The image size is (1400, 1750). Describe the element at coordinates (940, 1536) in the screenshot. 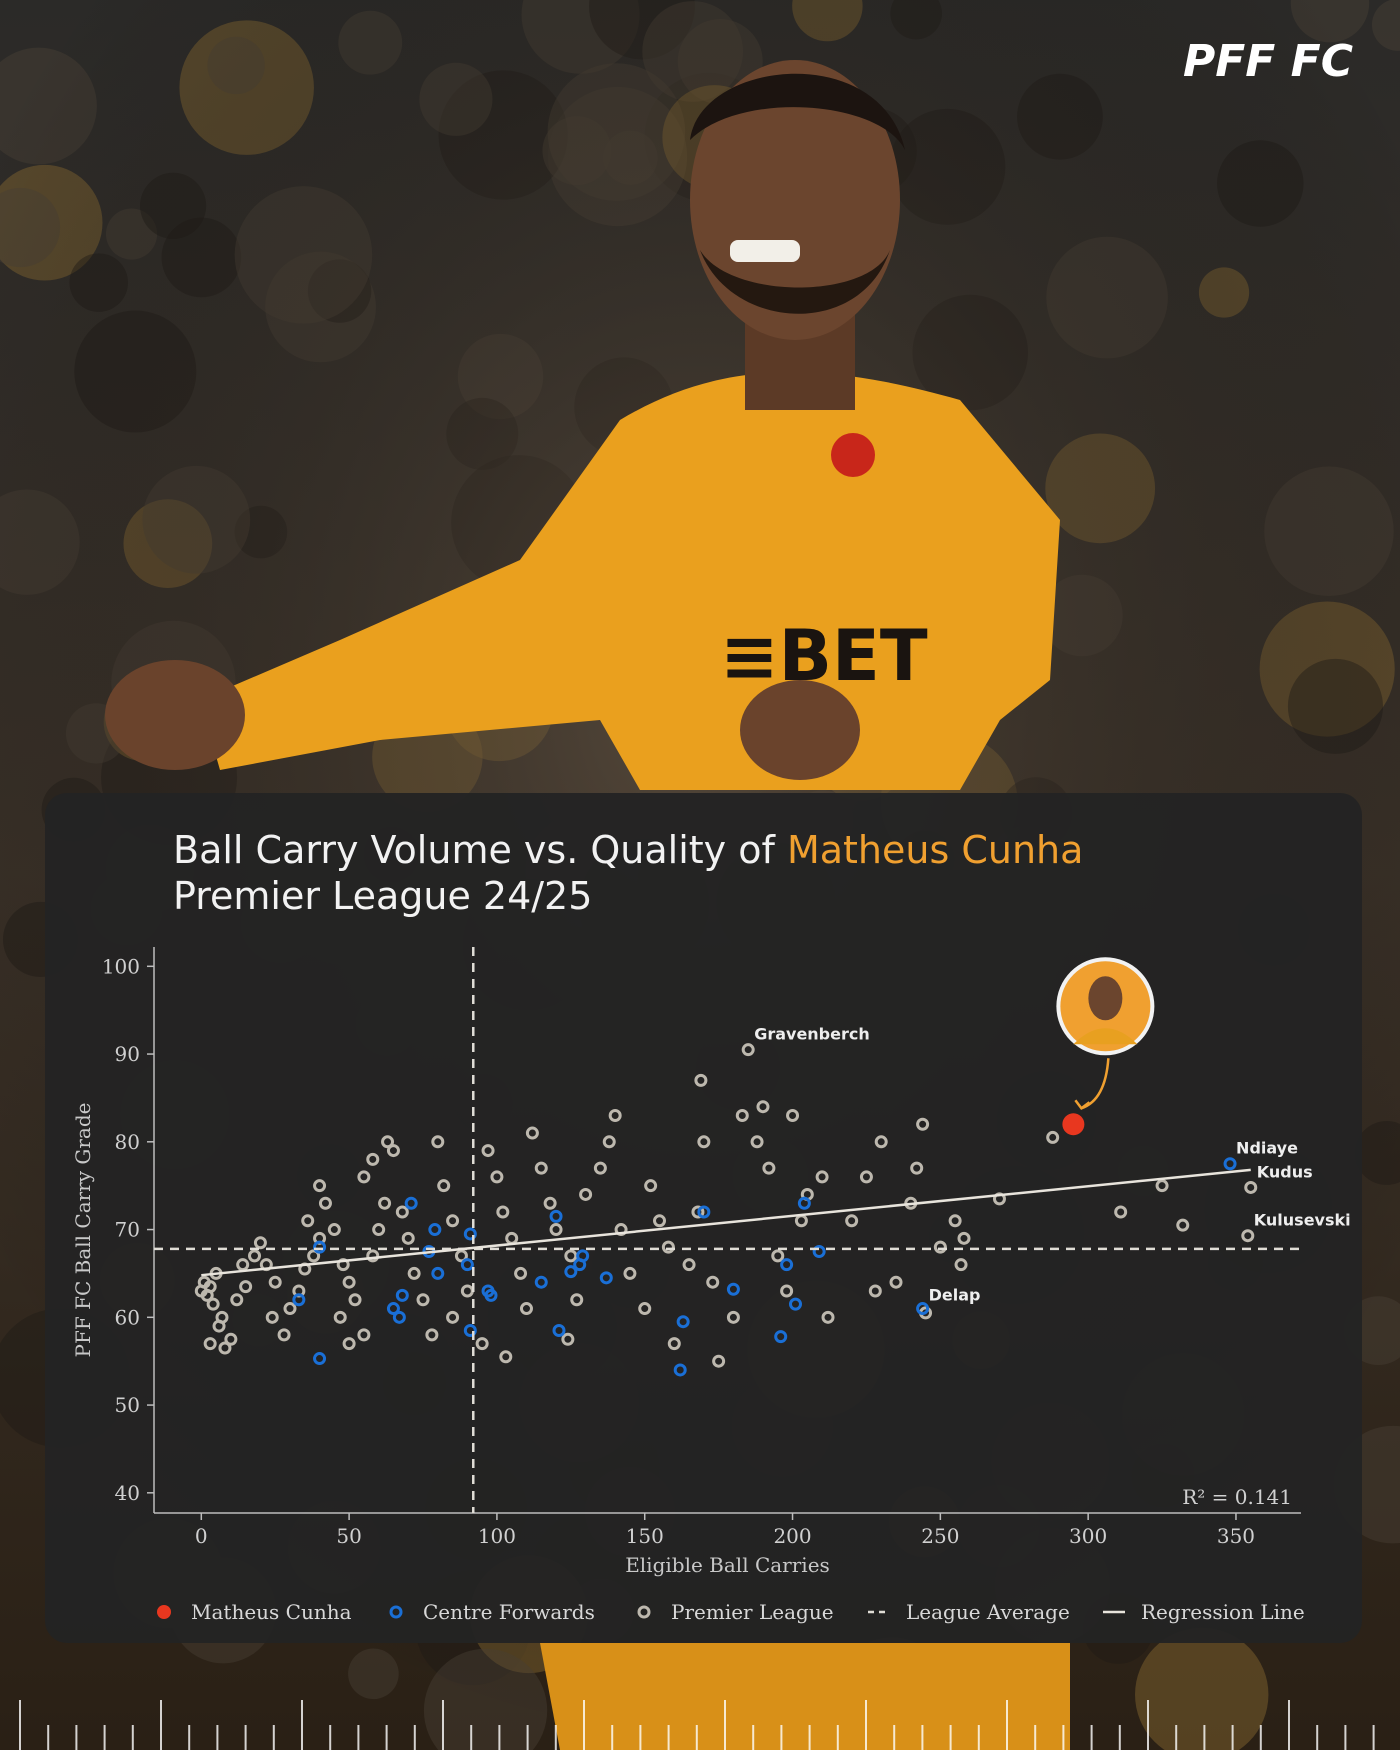

I see `x-tick-label: 250` at that location.